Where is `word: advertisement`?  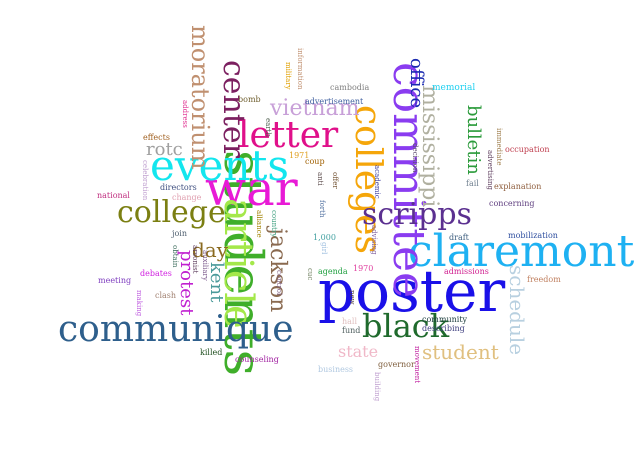 word: advertisement is located at coordinates (334, 101).